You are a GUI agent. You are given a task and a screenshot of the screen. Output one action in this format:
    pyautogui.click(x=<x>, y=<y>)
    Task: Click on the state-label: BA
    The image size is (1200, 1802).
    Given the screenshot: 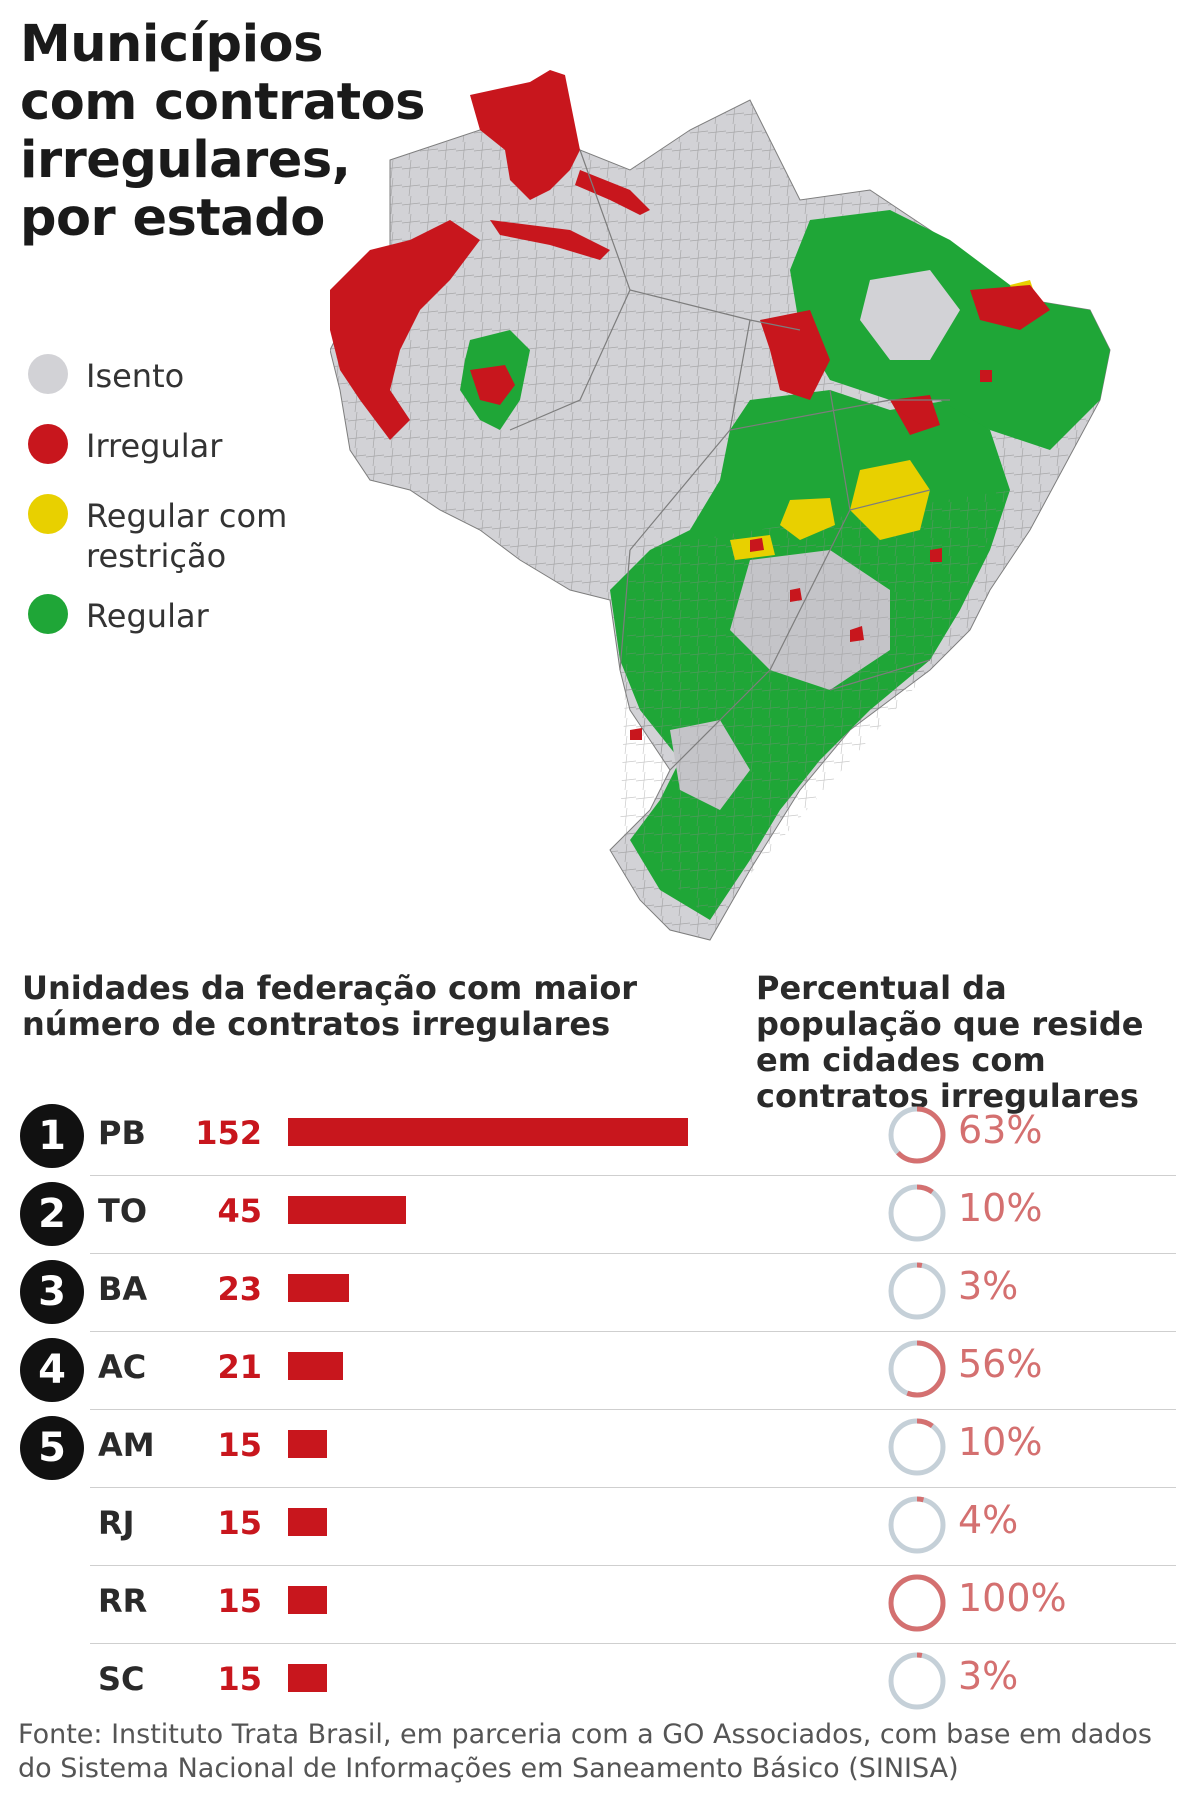 What is the action you would take?
    pyautogui.click(x=123, y=1289)
    